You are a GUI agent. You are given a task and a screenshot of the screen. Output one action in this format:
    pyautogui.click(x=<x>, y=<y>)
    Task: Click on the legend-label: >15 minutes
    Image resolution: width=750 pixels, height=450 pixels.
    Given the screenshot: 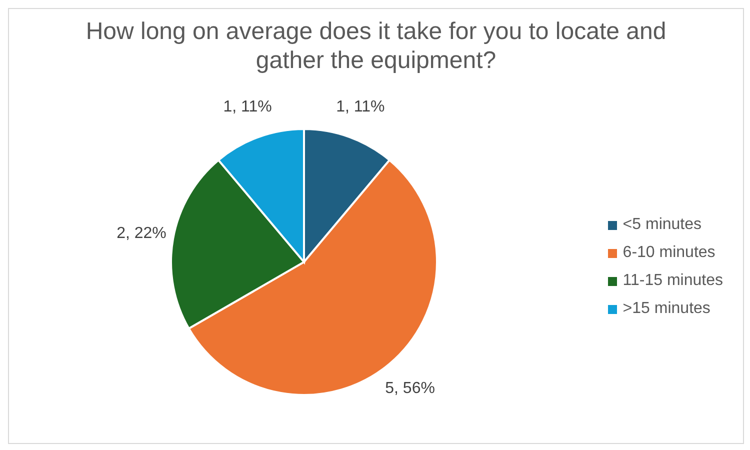 What is the action you would take?
    pyautogui.click(x=666, y=309)
    